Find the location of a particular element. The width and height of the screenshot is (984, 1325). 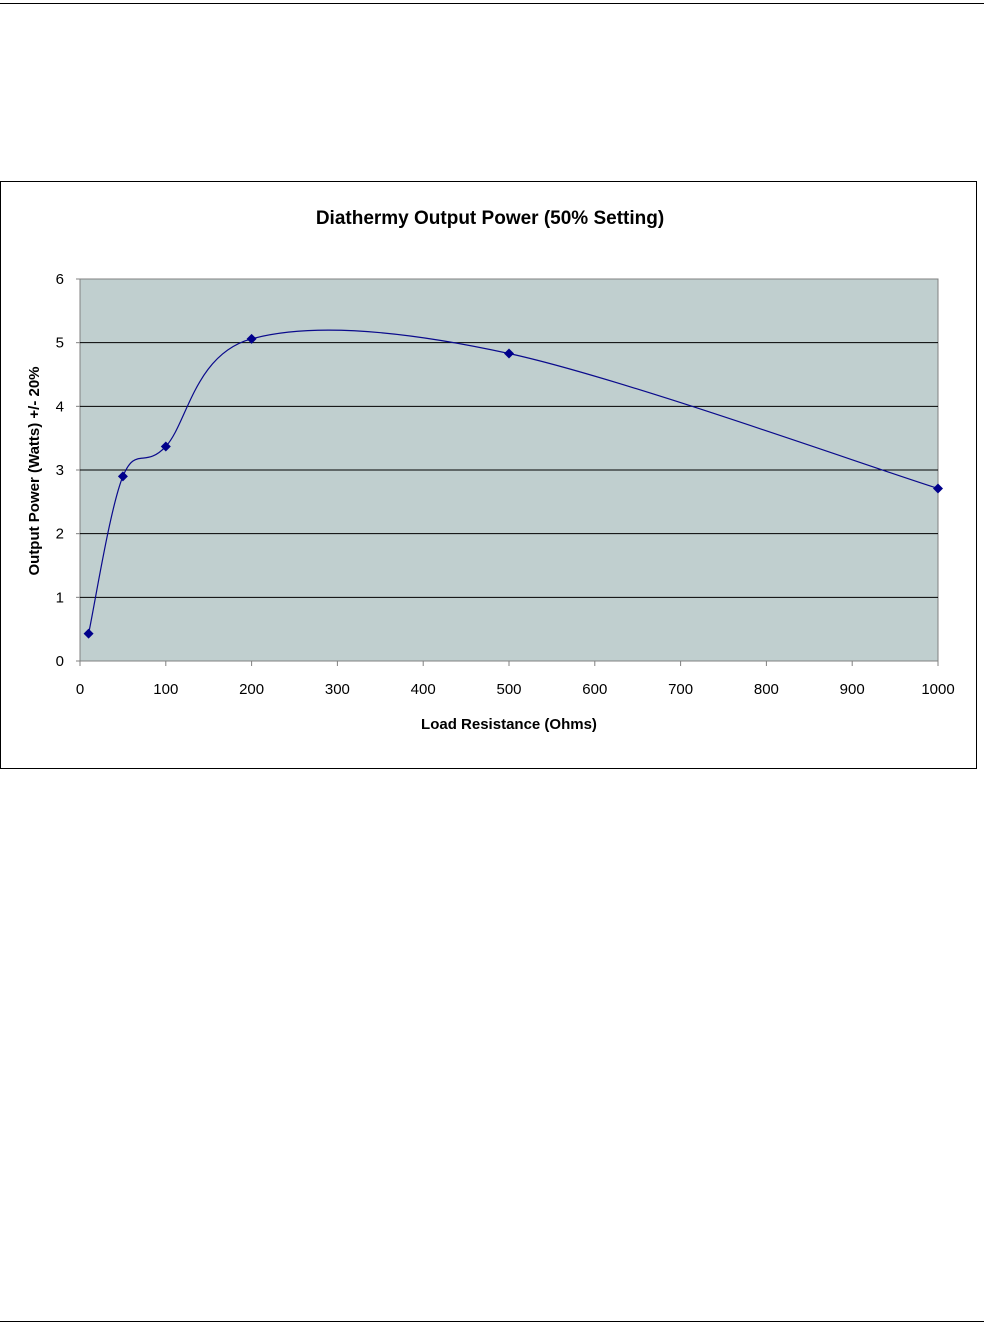

x-tick-label: 800 is located at coordinates (766, 689).